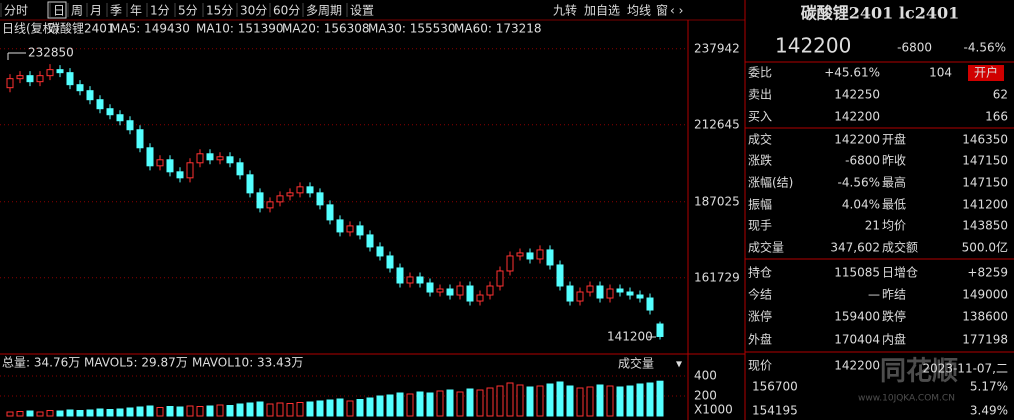 This screenshot has width=1014, height=420. What do you see at coordinates (16, 11) in the screenshot?
I see `toolbar-button: 分时` at bounding box center [16, 11].